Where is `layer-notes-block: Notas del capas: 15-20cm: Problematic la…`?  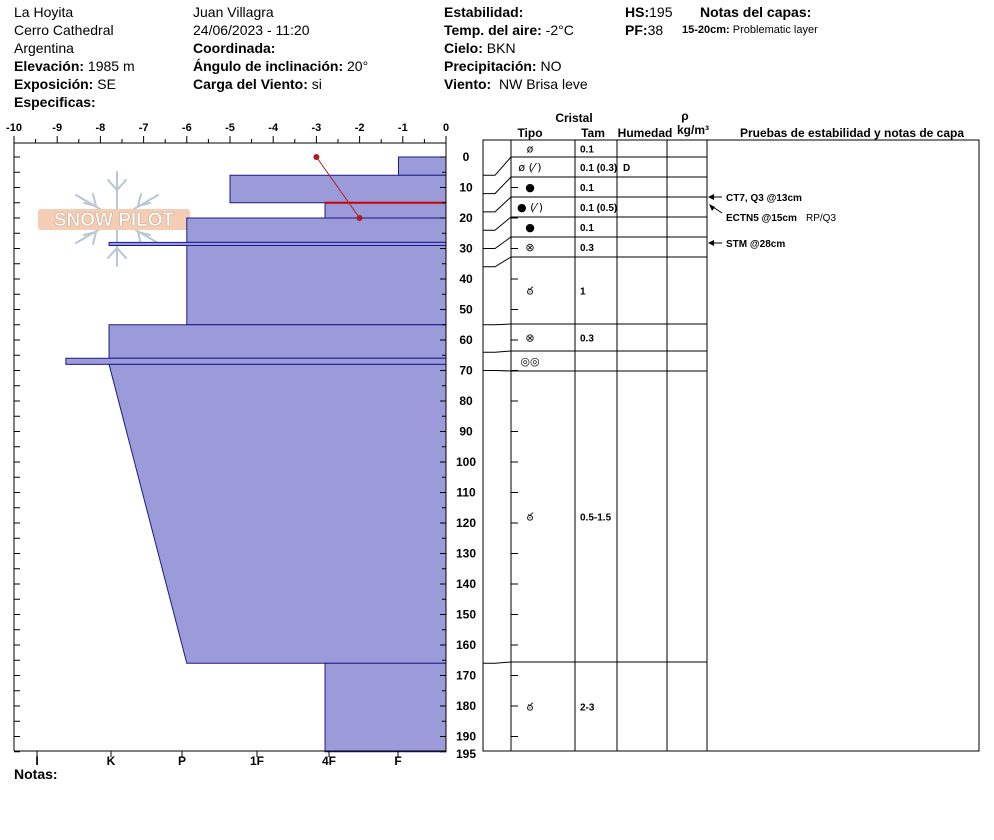
layer-notes-block: Notas del capas: 15-20cm: Problematic la… is located at coordinates (750, 21).